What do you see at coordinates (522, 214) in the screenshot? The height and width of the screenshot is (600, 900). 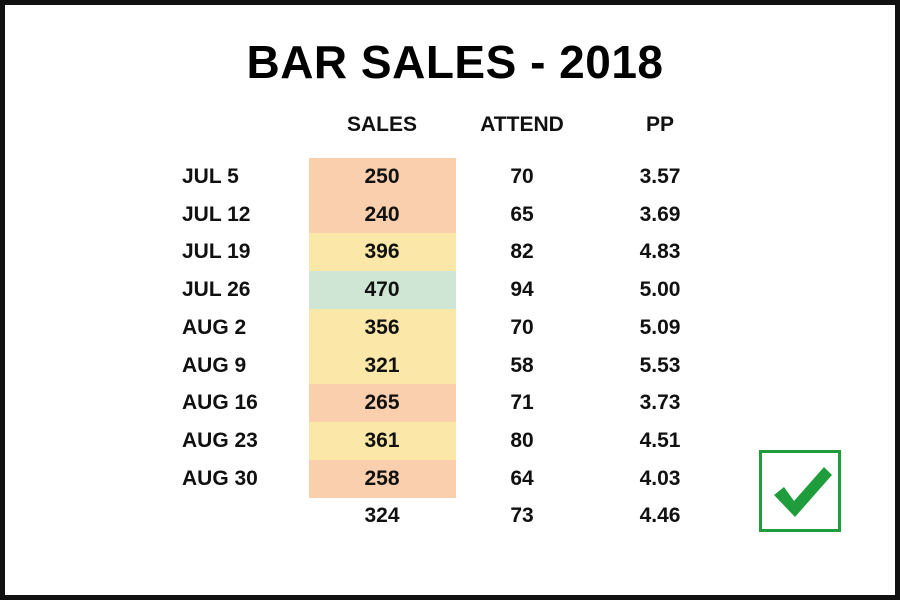 I see `cell-attend: 65` at bounding box center [522, 214].